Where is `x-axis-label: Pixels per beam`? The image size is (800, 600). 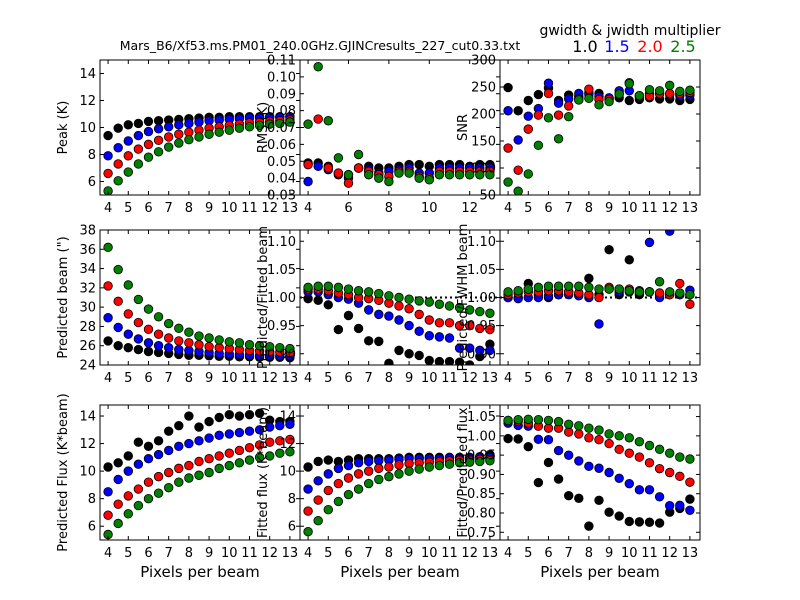
x-axis-label: Pixels per beam is located at coordinates (400, 572).